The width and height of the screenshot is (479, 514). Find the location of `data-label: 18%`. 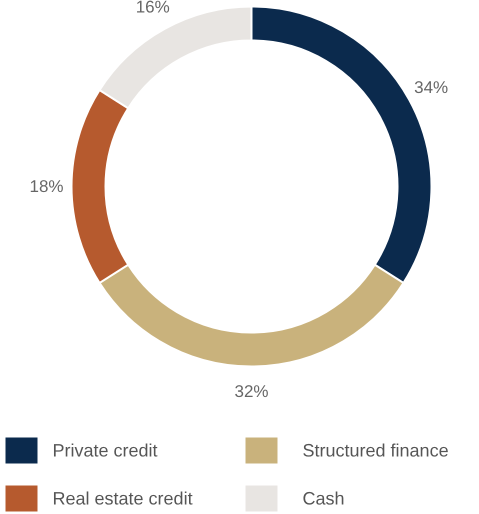

data-label: 18% is located at coordinates (46, 186).